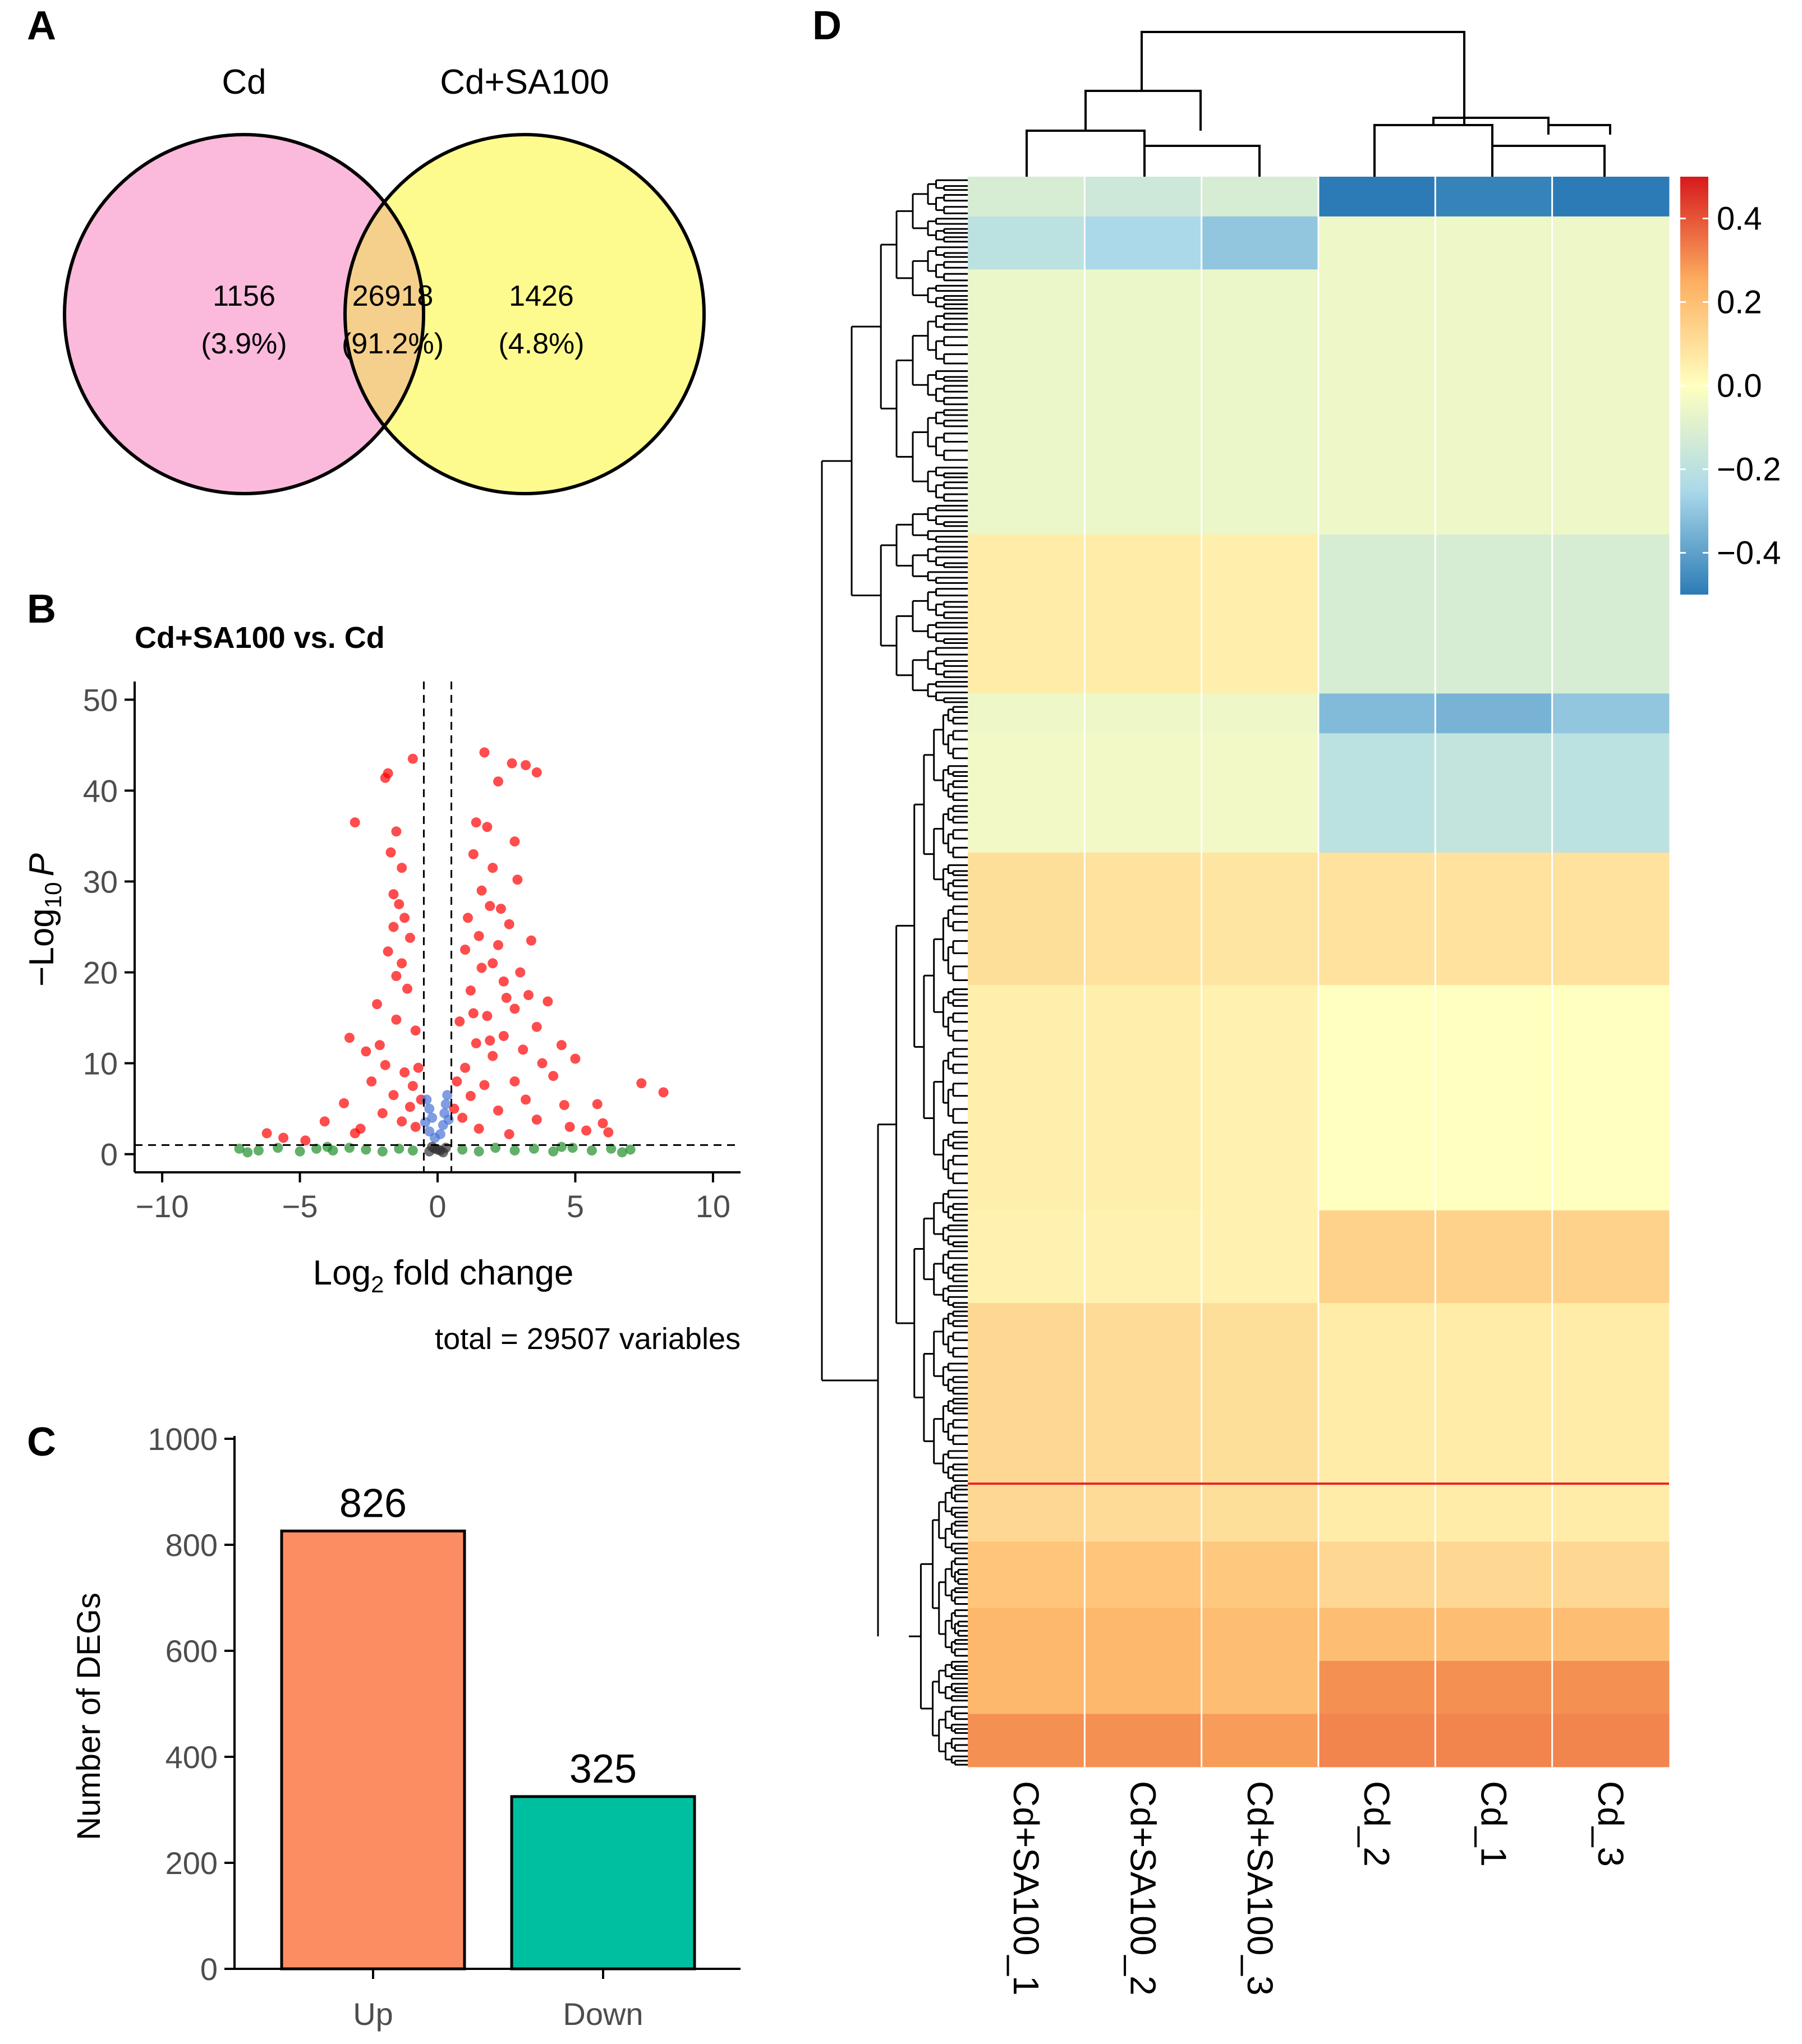 Image resolution: width=1802 pixels, height=2044 pixels. Describe the element at coordinates (100, 790) in the screenshot. I see `volcano-y-tick-label: 40` at that location.